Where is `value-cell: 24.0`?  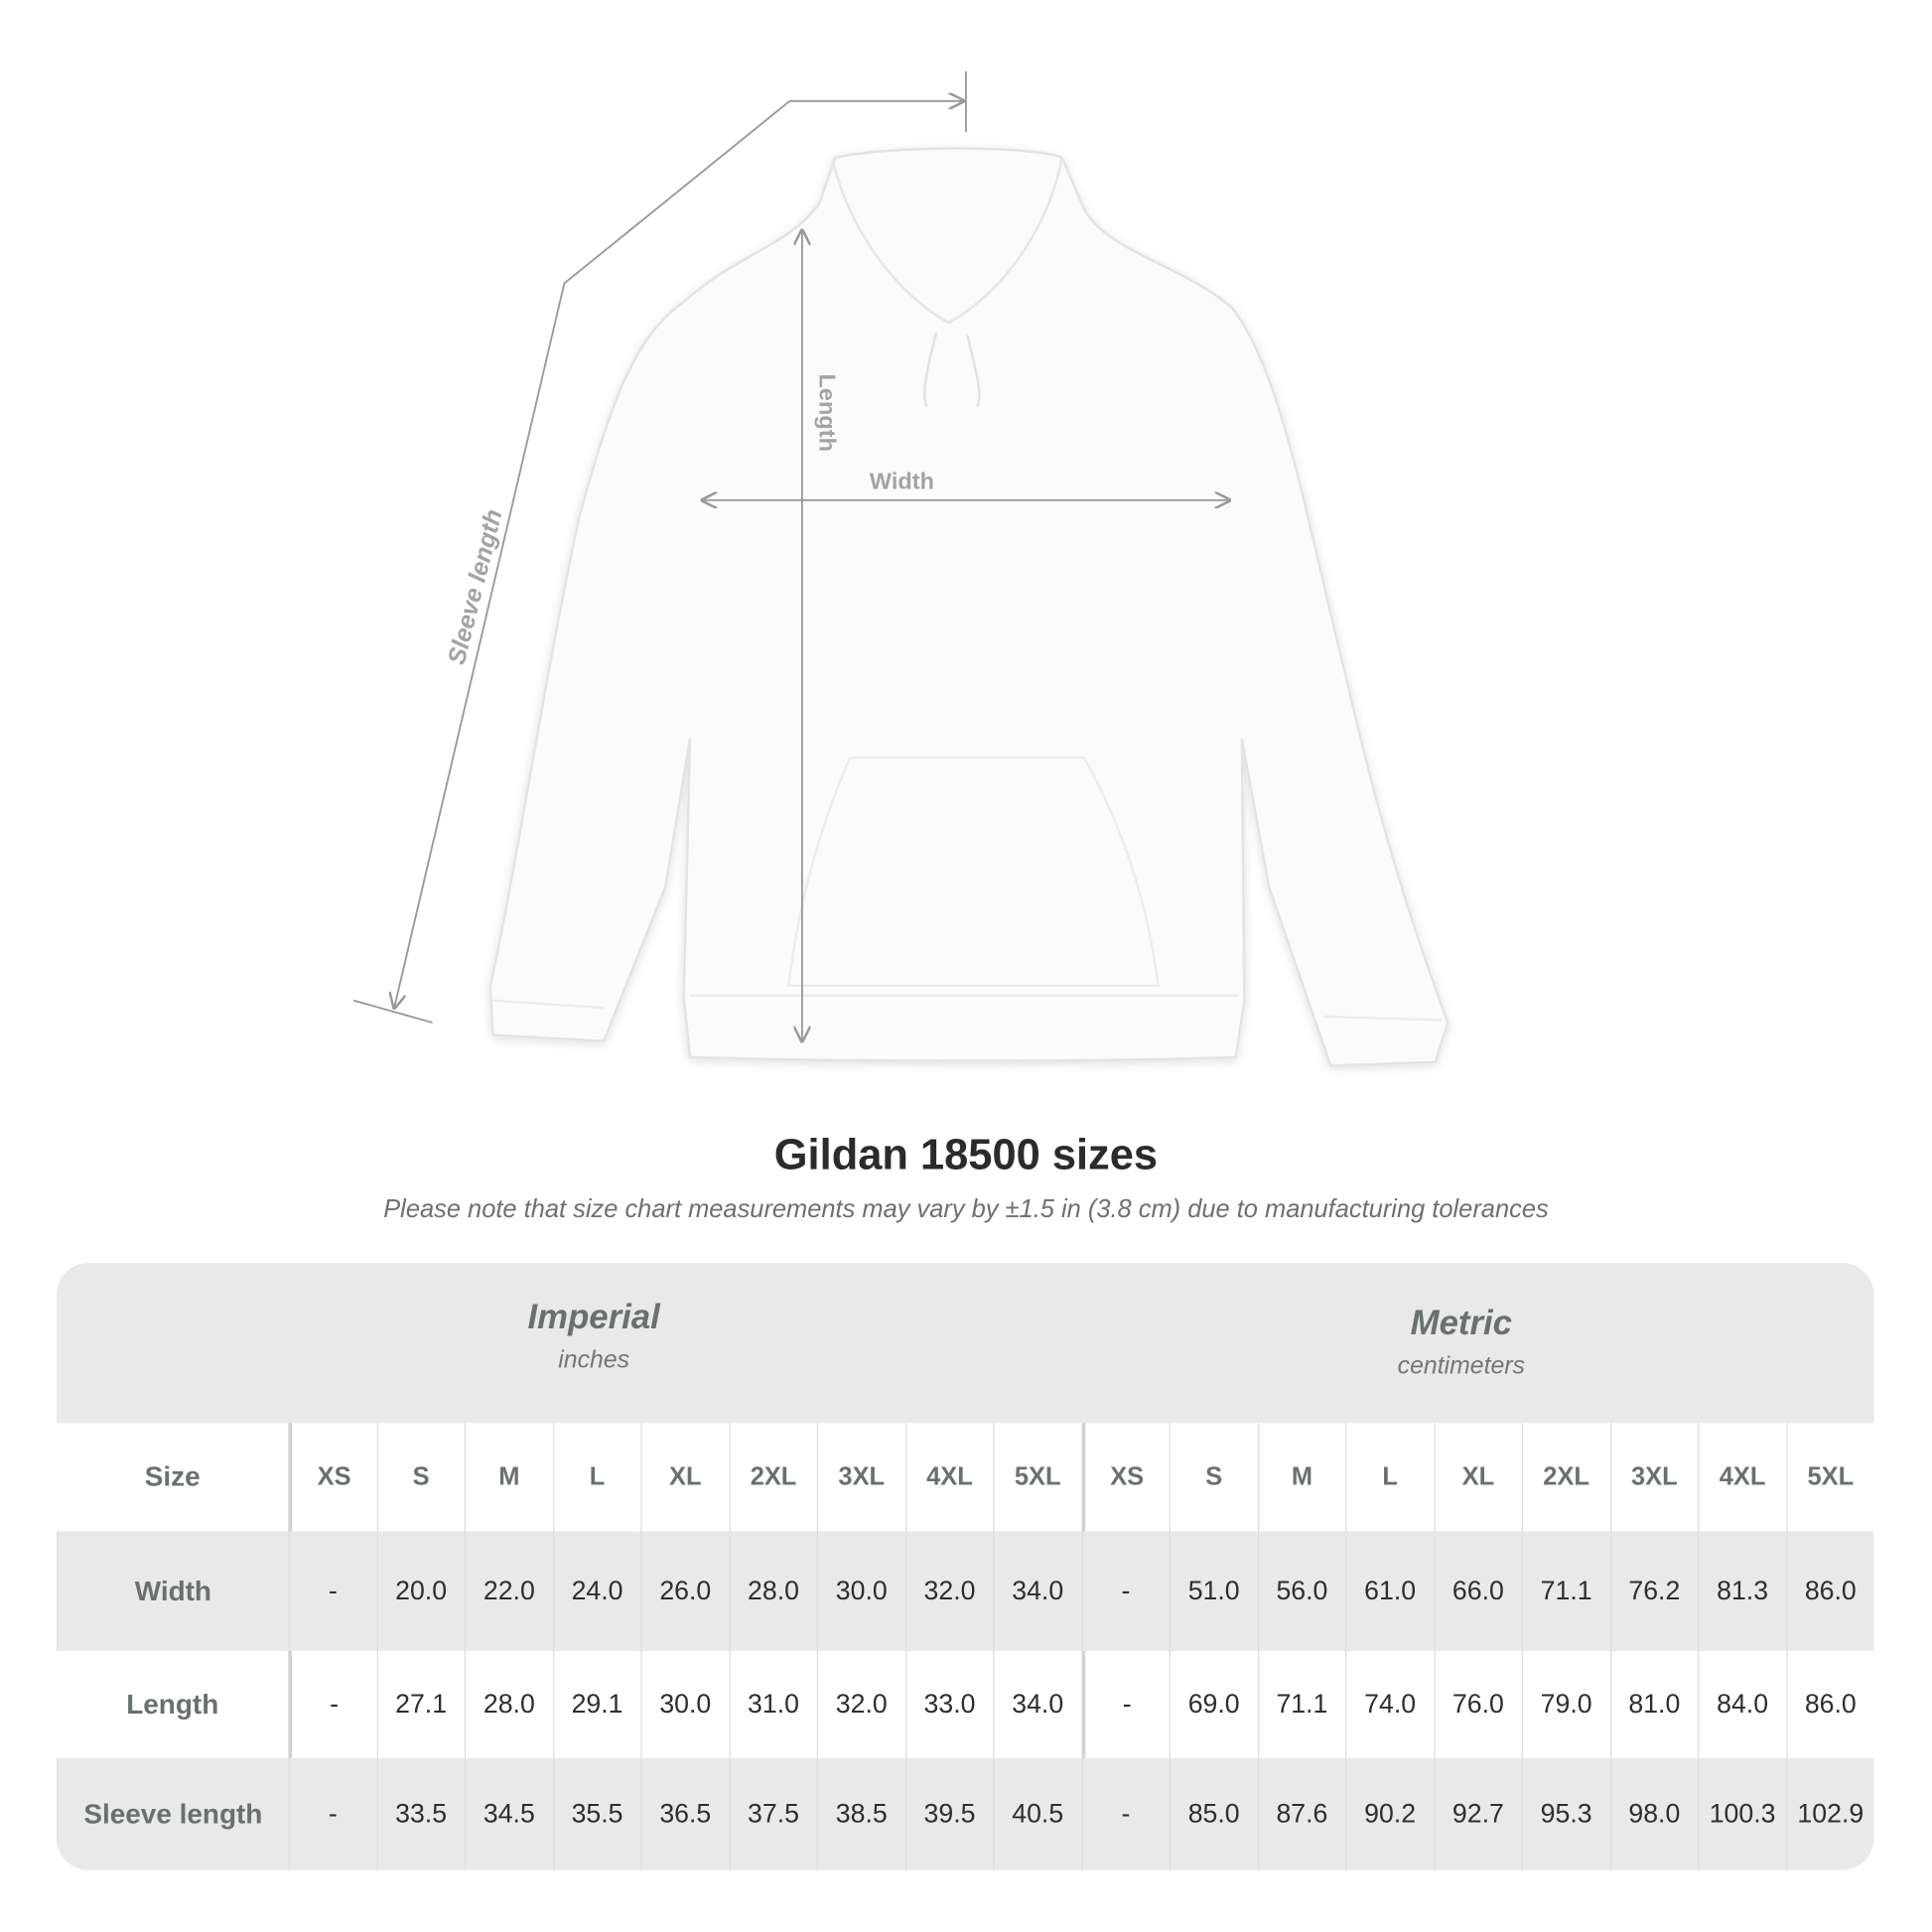
value-cell: 24.0 is located at coordinates (597, 1591).